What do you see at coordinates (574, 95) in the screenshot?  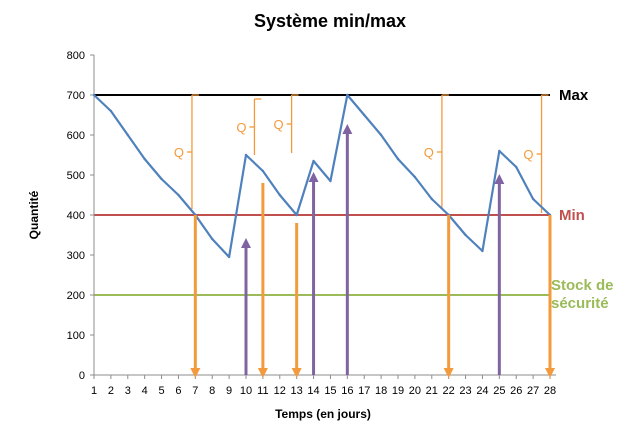 I see `reference-label: Max` at bounding box center [574, 95].